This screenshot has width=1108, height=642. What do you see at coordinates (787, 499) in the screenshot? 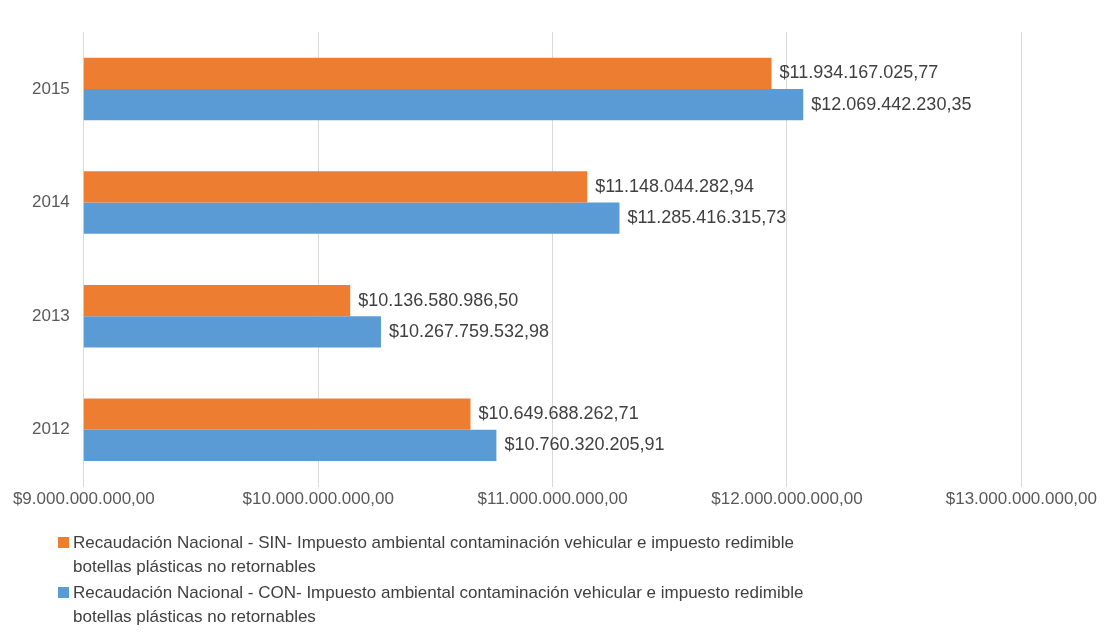
I see `x-tick-label: $12.000.000.000,00` at bounding box center [787, 499].